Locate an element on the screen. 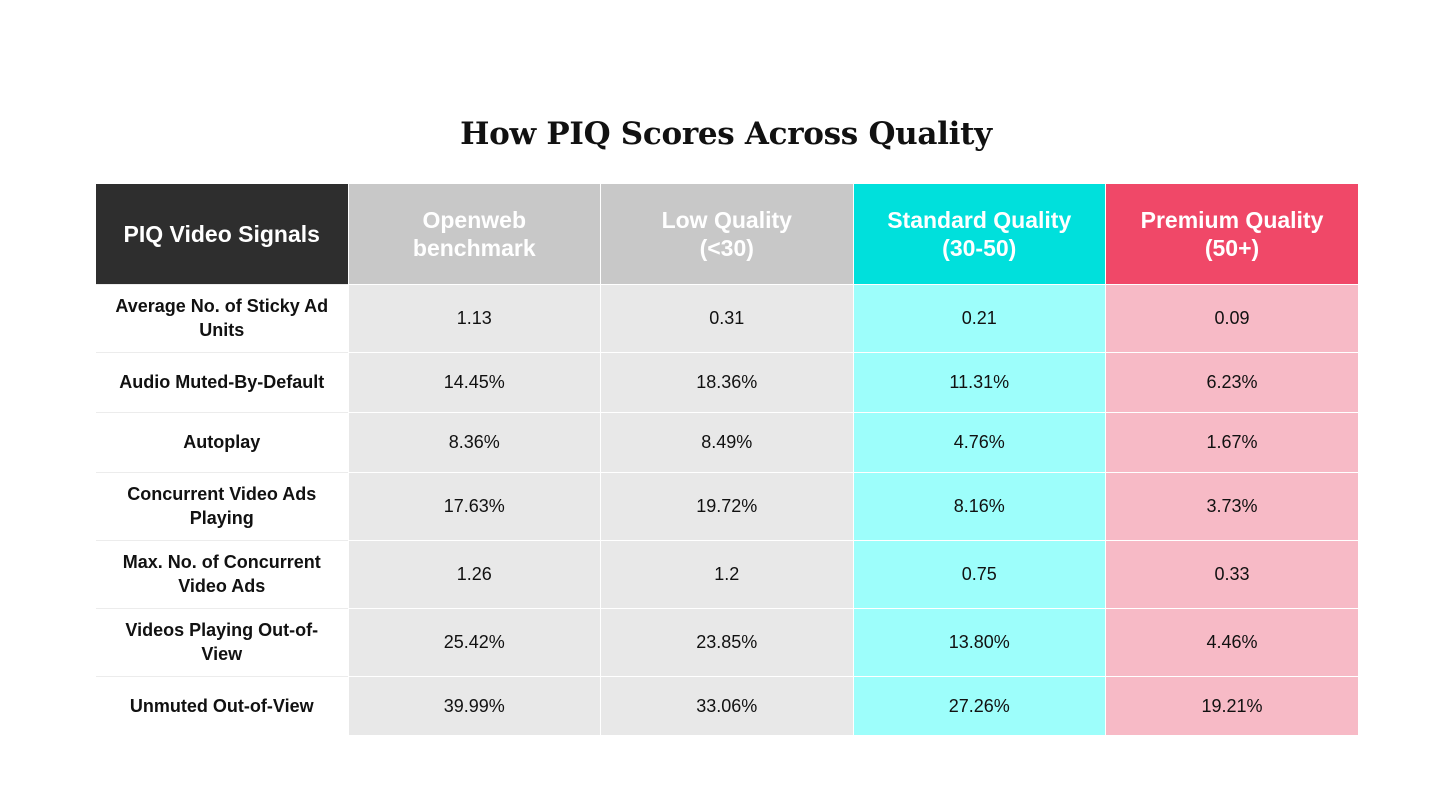 Image resolution: width=1440 pixels, height=810 pixels. cell-openweb: 1.13 is located at coordinates (474, 317).